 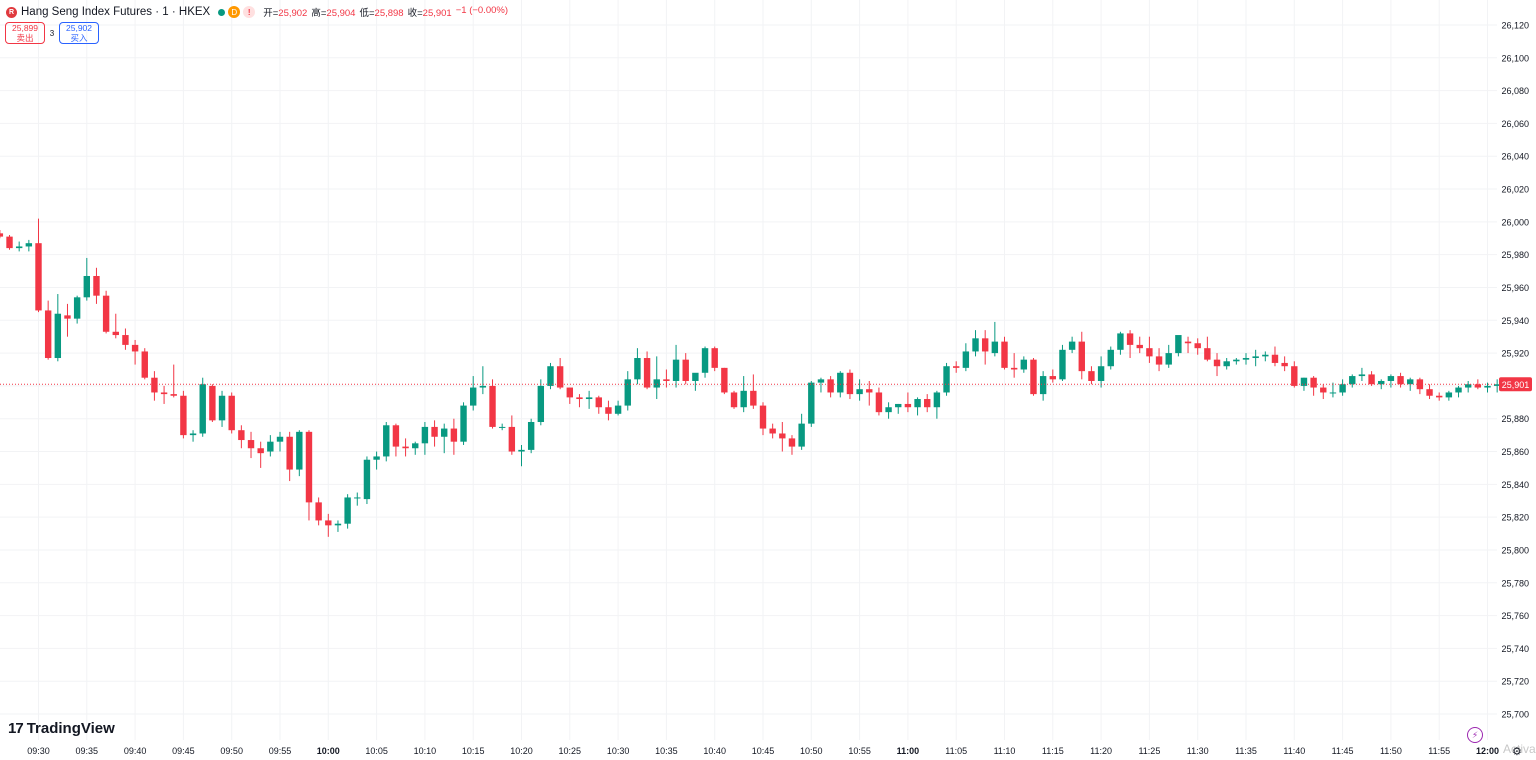 I want to click on ohlc-close: 收=25,901, so click(x=429, y=13).